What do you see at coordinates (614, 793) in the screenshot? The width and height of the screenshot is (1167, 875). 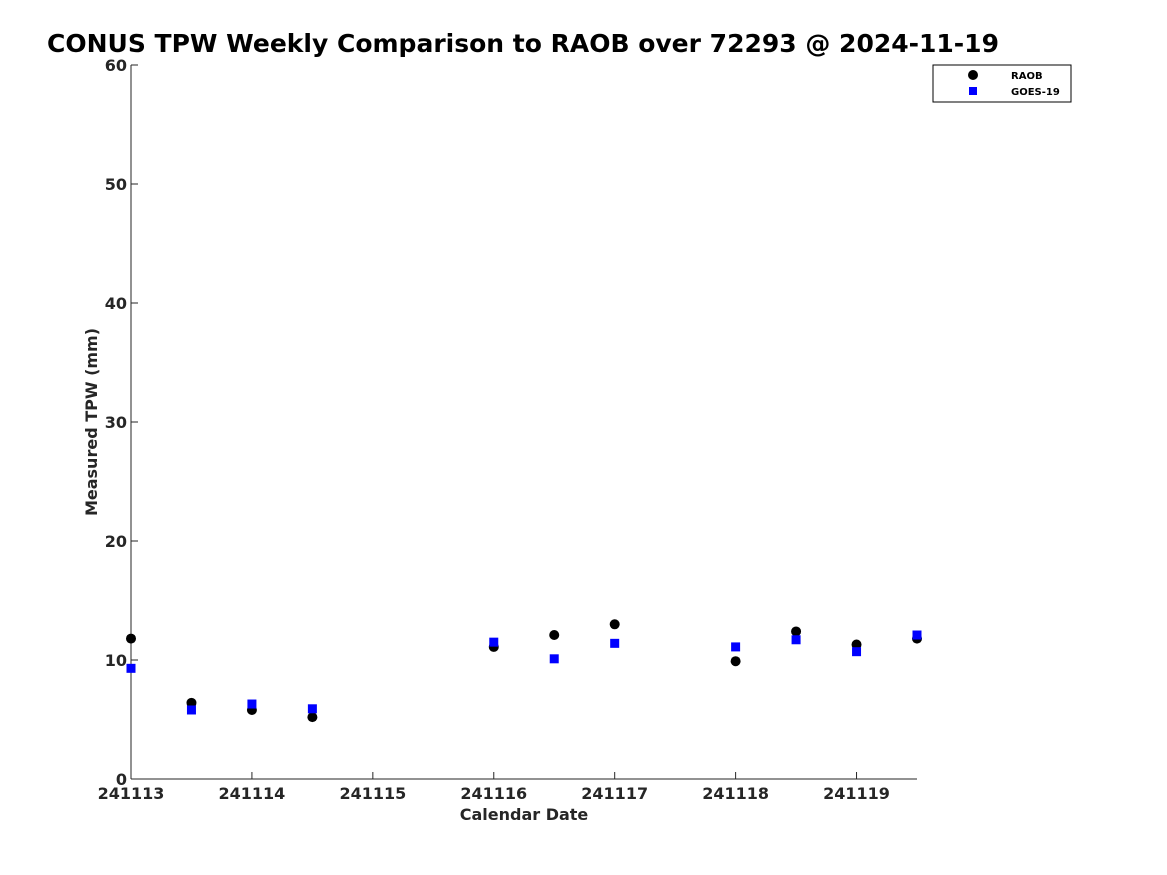 I see `x-tick-label: 241117` at bounding box center [614, 793].